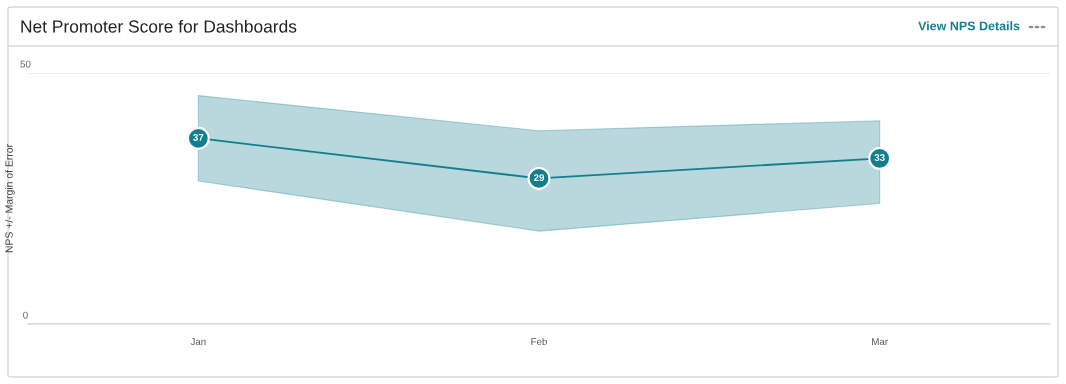 The height and width of the screenshot is (384, 1066). Describe the element at coordinates (969, 26) in the screenshot. I see `text: View NPS Details` at that location.